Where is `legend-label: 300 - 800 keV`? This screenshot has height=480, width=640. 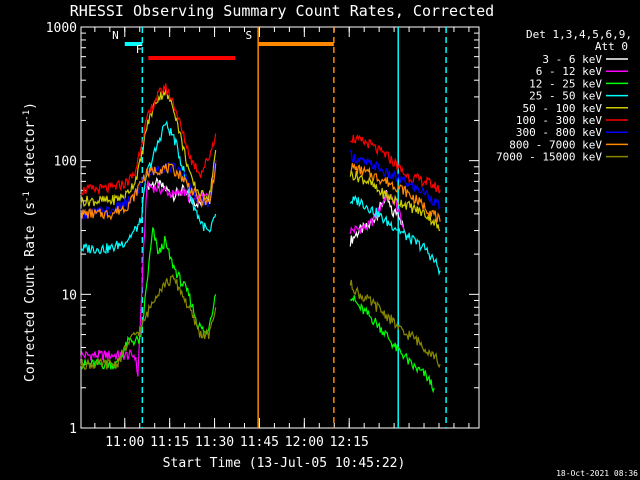 legend-label: 300 - 800 keV is located at coordinates (559, 132).